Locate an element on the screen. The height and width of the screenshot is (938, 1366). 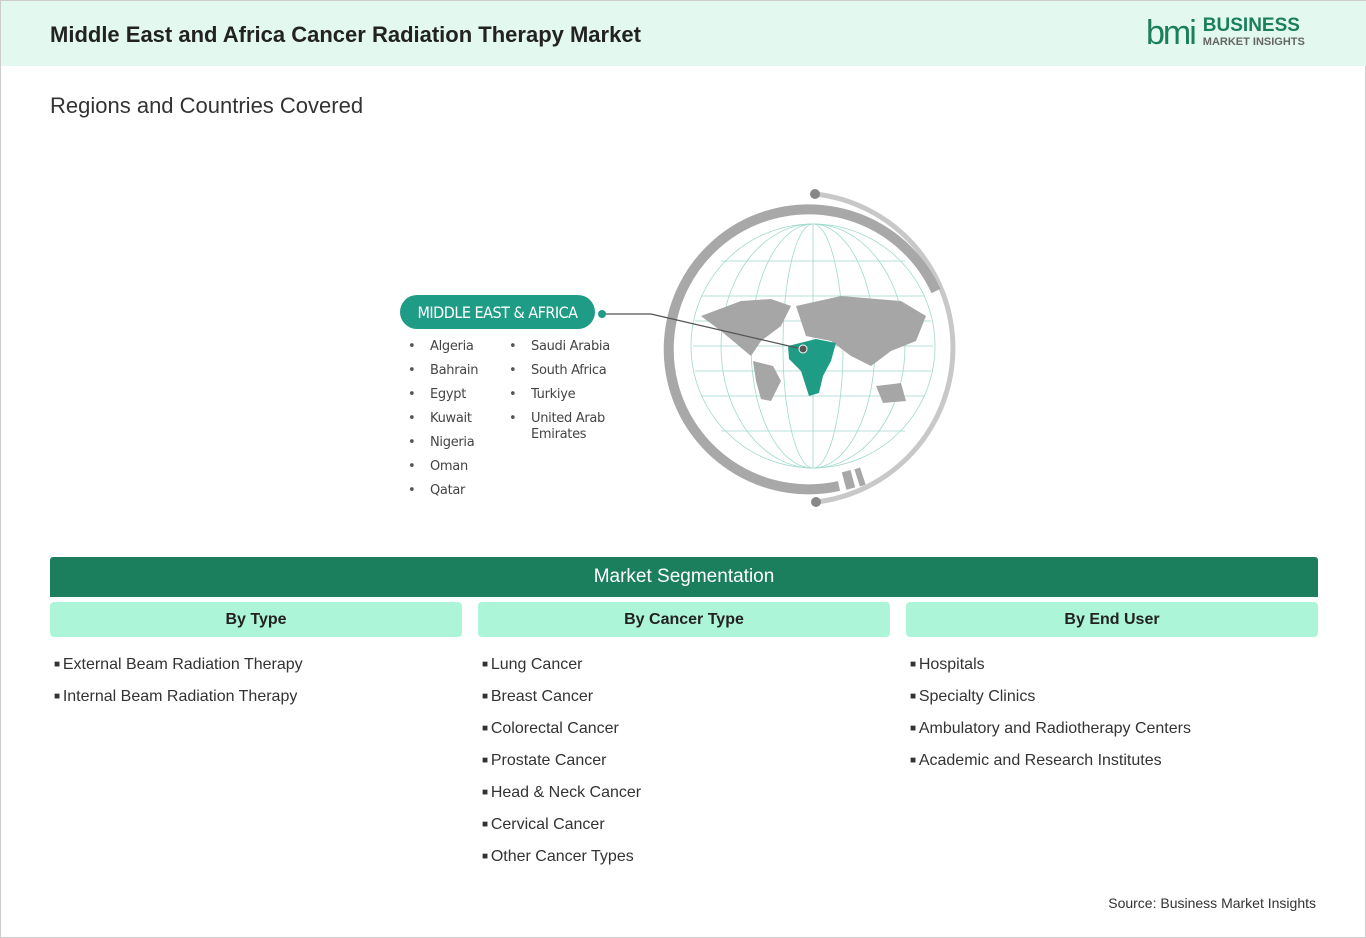
segment-item: Prostate Cancer is located at coordinates (561, 768).